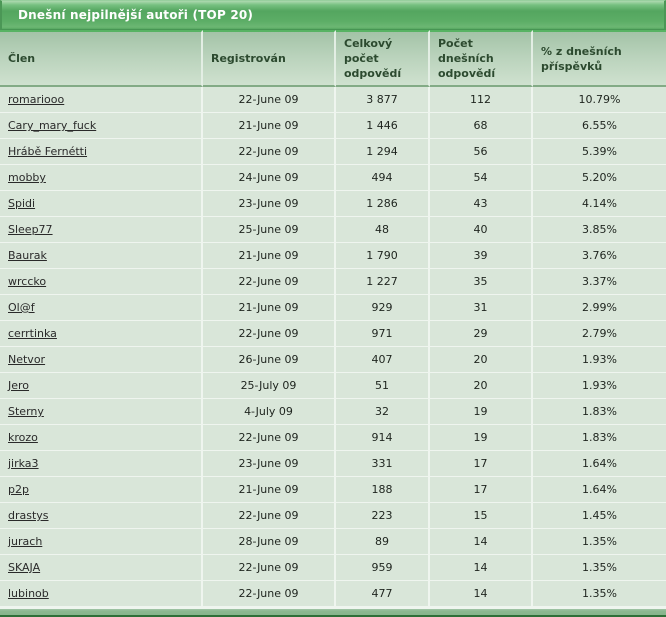 The height and width of the screenshot is (617, 666). What do you see at coordinates (101, 386) in the screenshot?
I see `cell-member: Jero` at bounding box center [101, 386].